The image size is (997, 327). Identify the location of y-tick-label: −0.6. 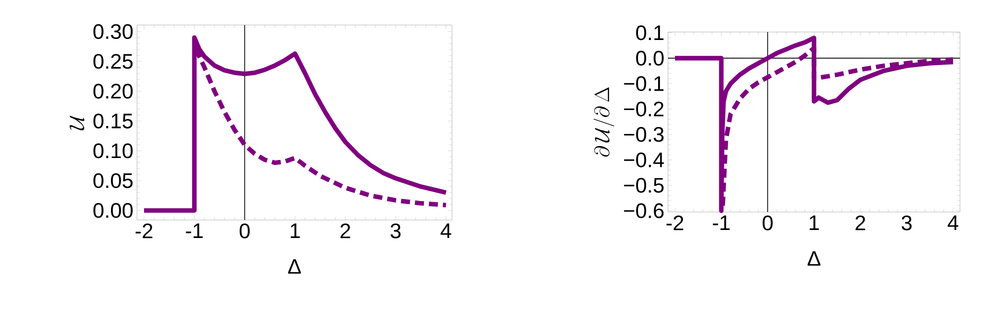
(644, 210).